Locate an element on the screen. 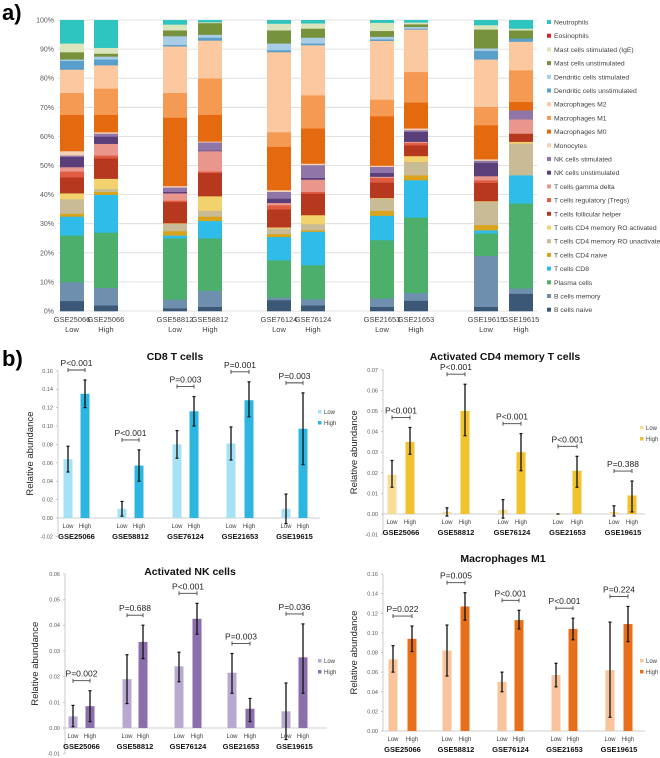 This screenshot has width=660, height=758. legend-label: T cells CD8 is located at coordinates (571, 269).